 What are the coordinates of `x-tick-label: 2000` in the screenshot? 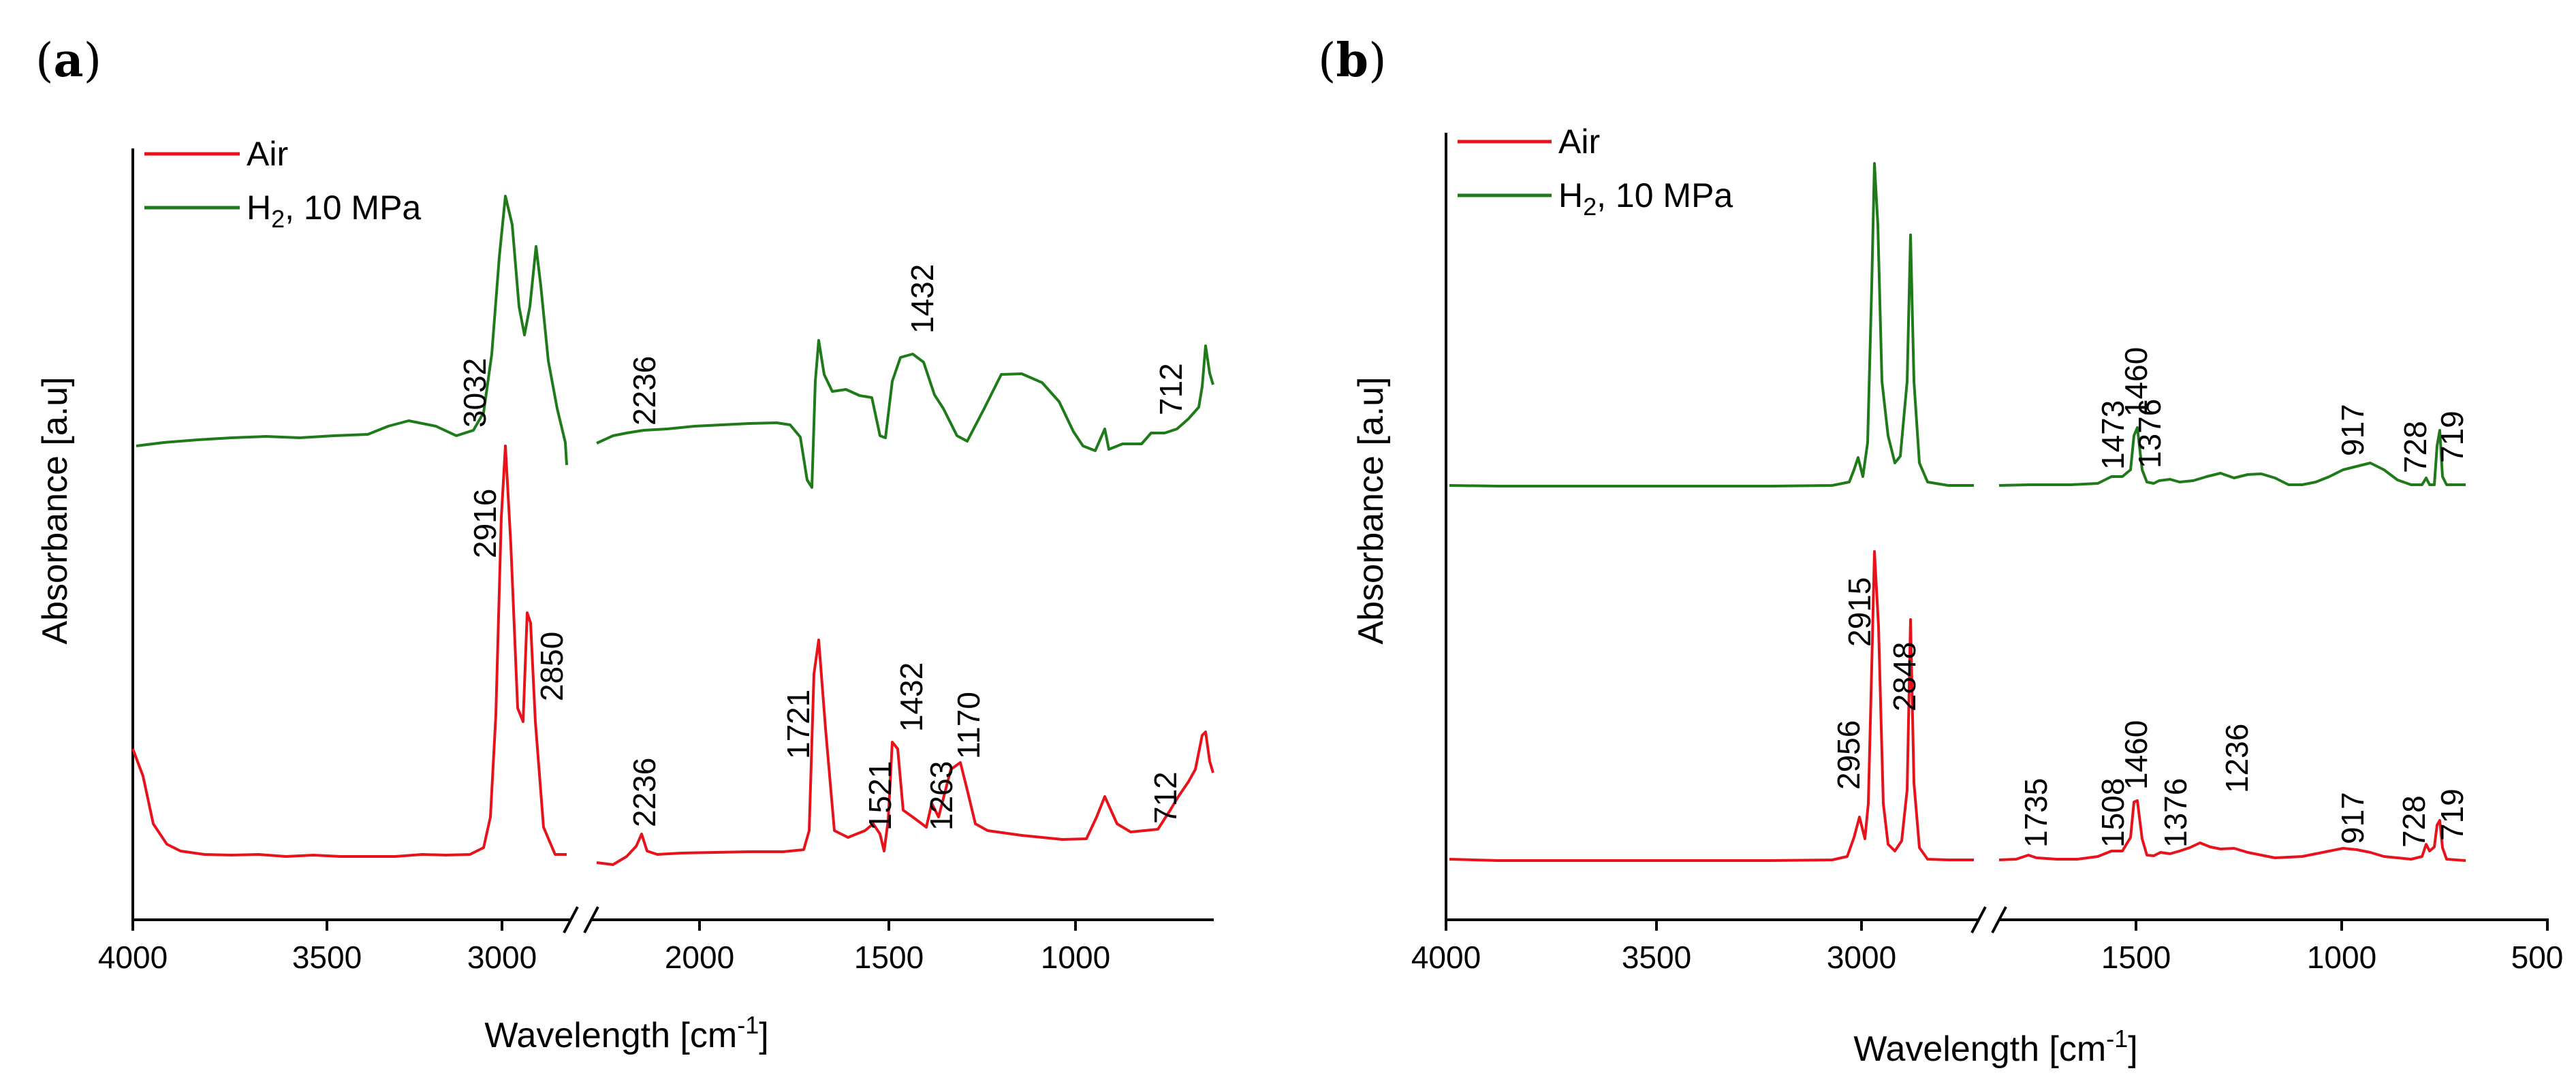 It's located at (699, 958).